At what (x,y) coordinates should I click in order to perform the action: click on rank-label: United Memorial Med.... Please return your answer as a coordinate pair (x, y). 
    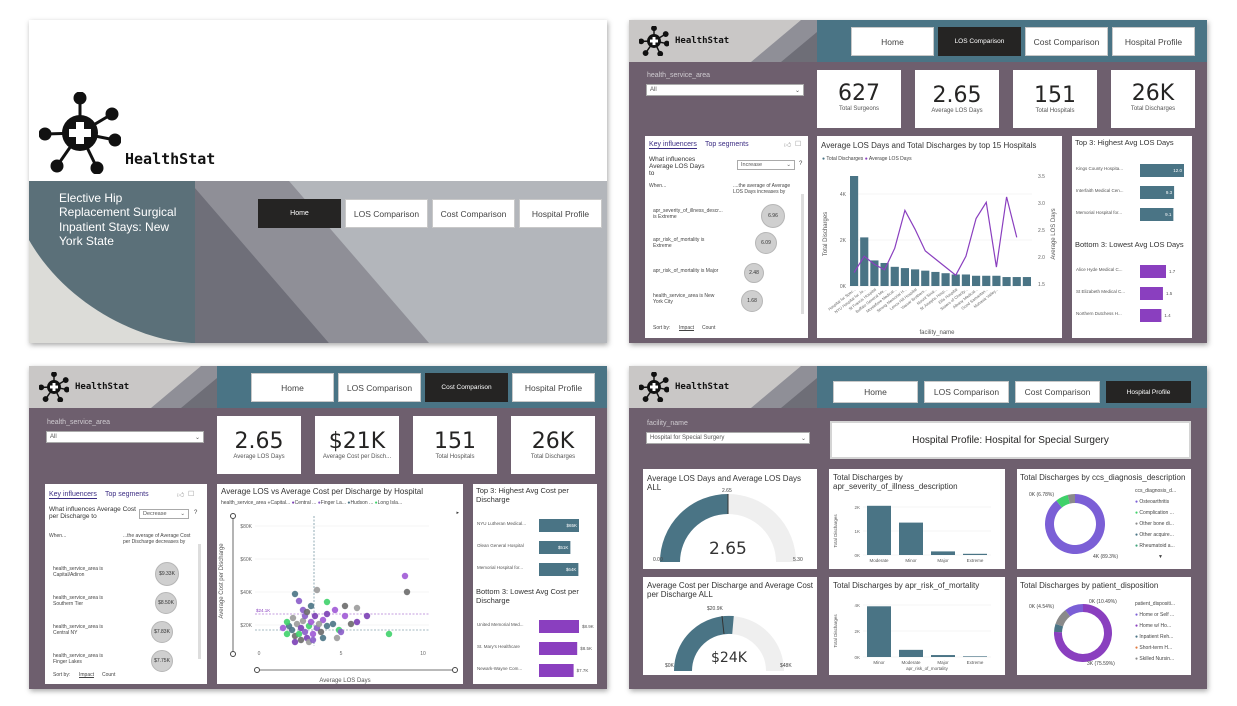
    Looking at the image, I should click on (500, 624).